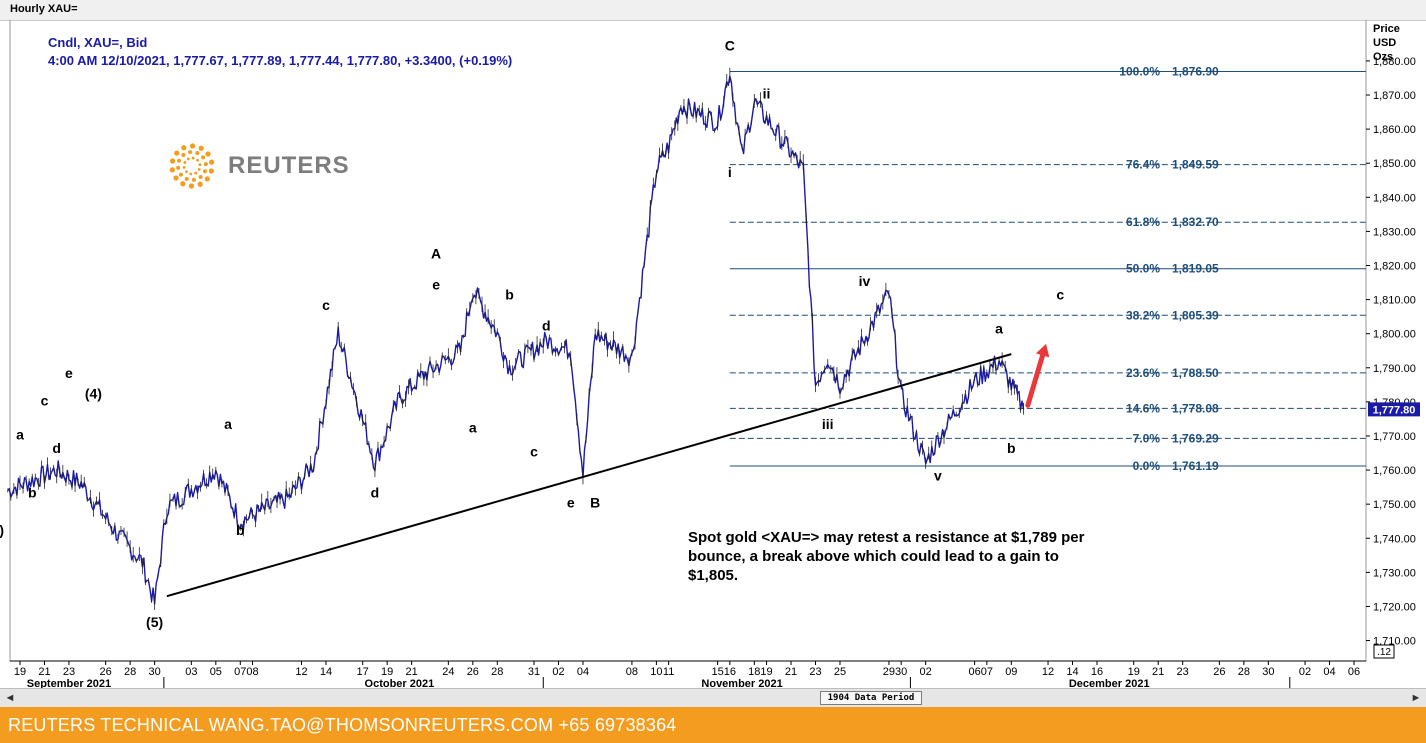 Image resolution: width=1426 pixels, height=743 pixels. I want to click on wave-label: ii, so click(767, 93).